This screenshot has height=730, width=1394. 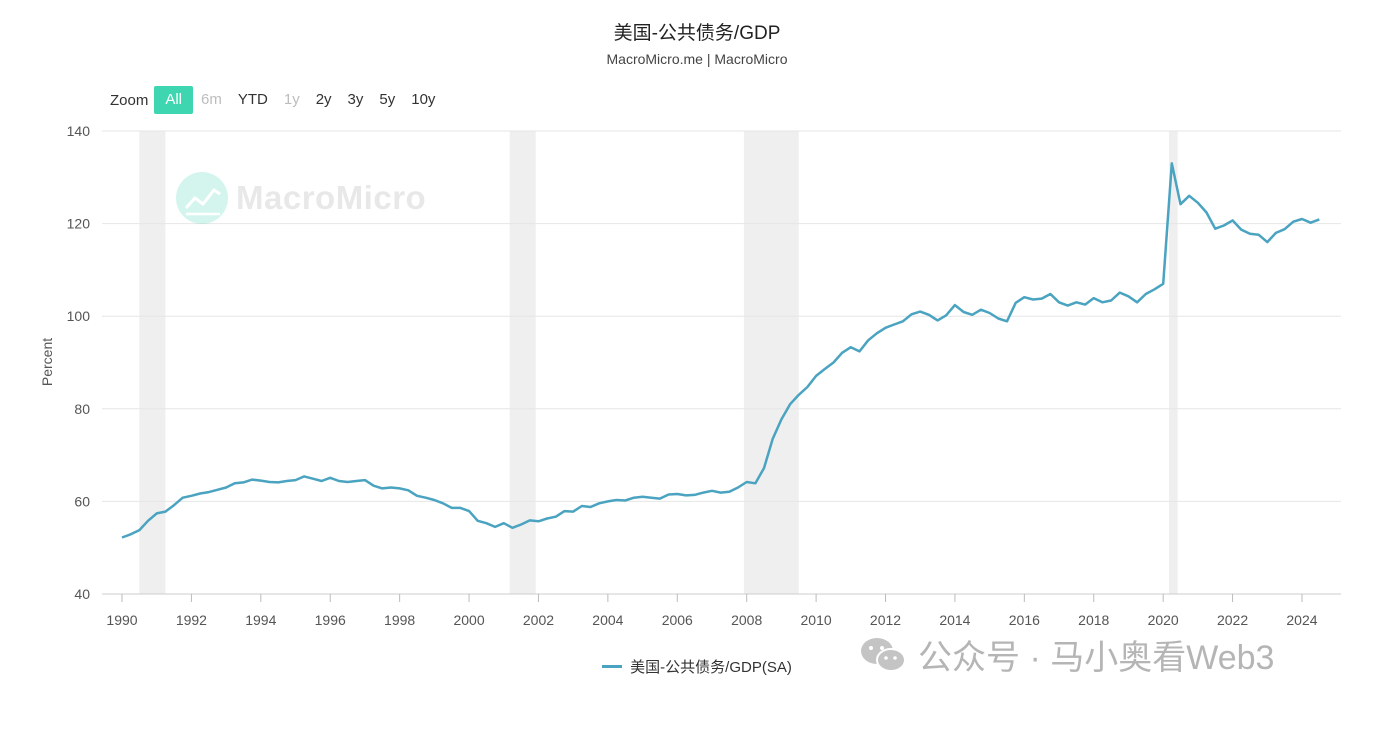 I want to click on x-tick-label: 1992, so click(x=191, y=620).